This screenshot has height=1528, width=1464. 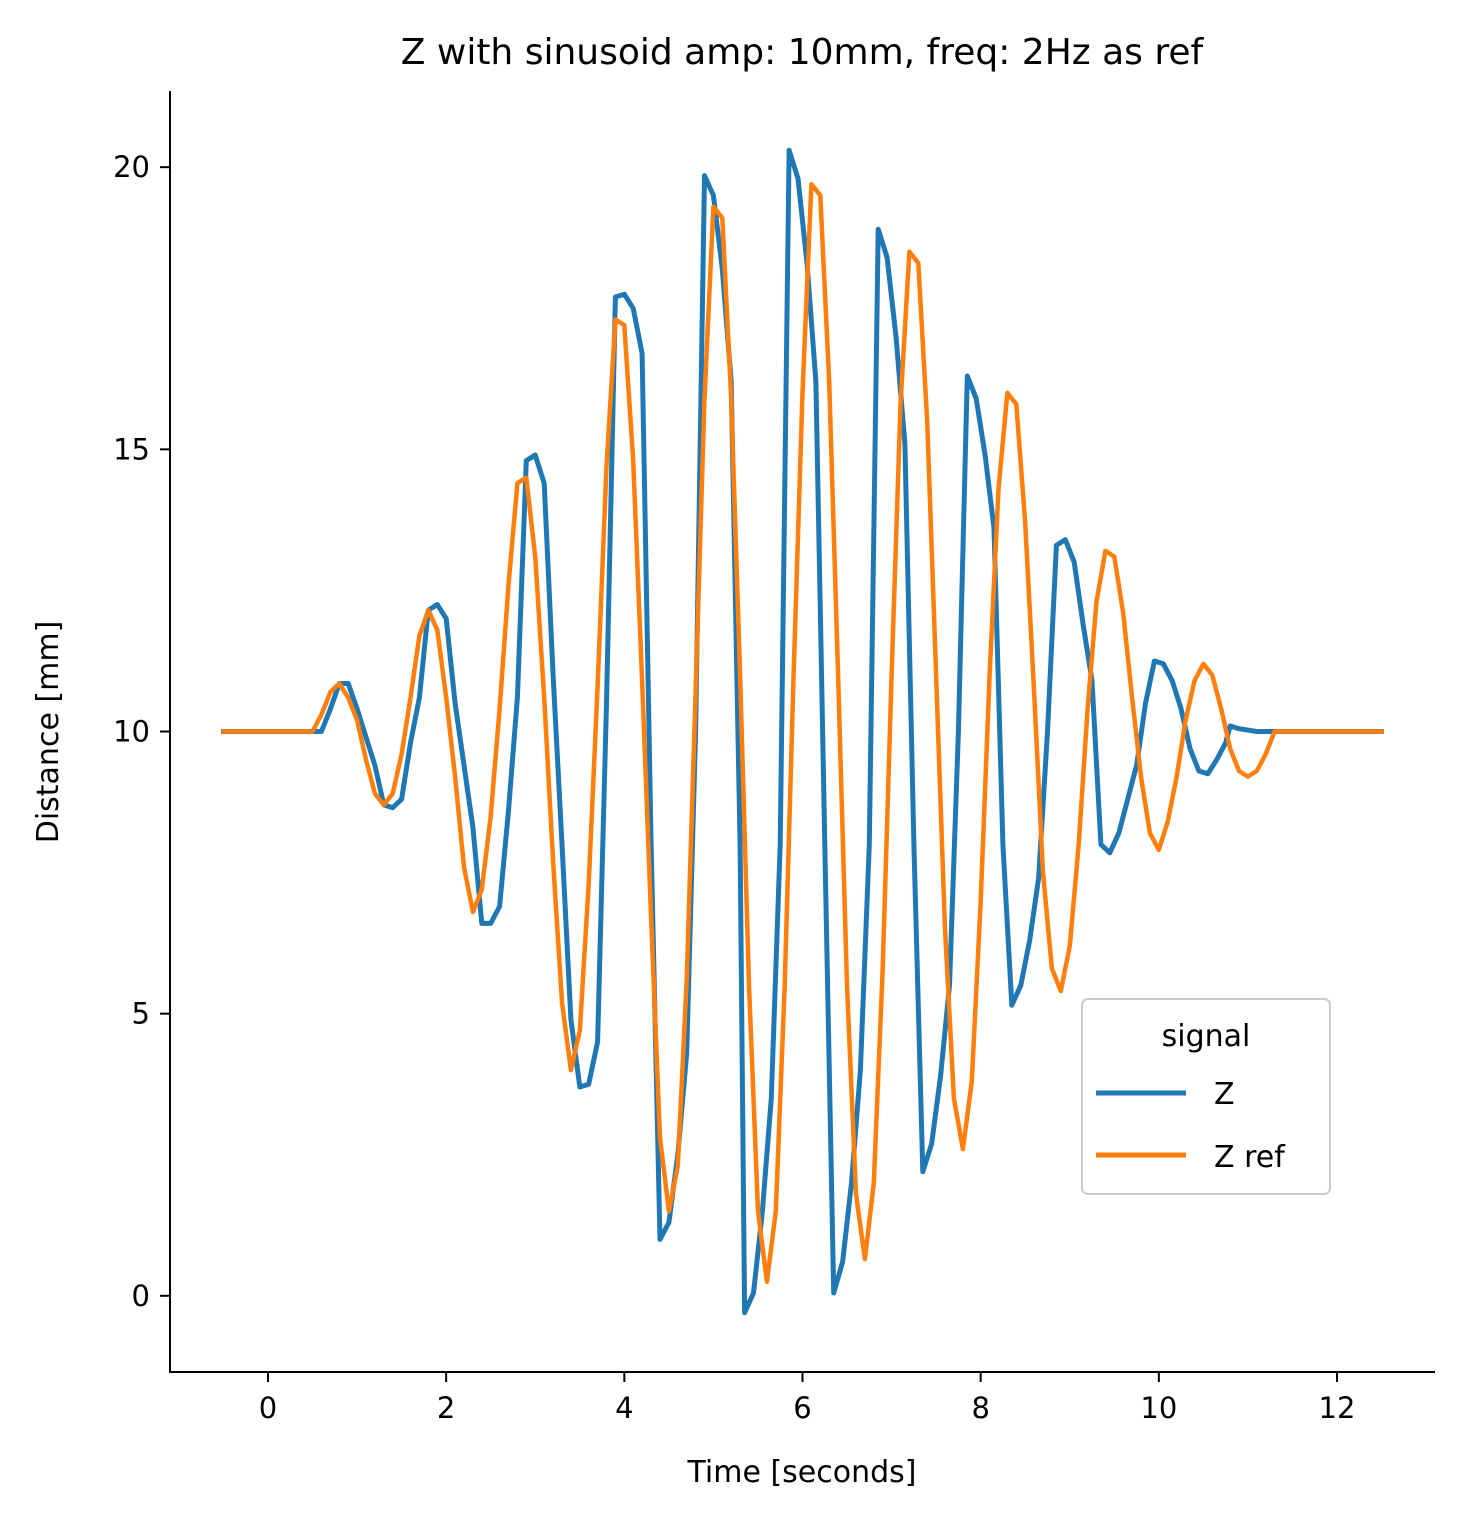 I want to click on x-tick-label: 10, so click(x=1158, y=1408).